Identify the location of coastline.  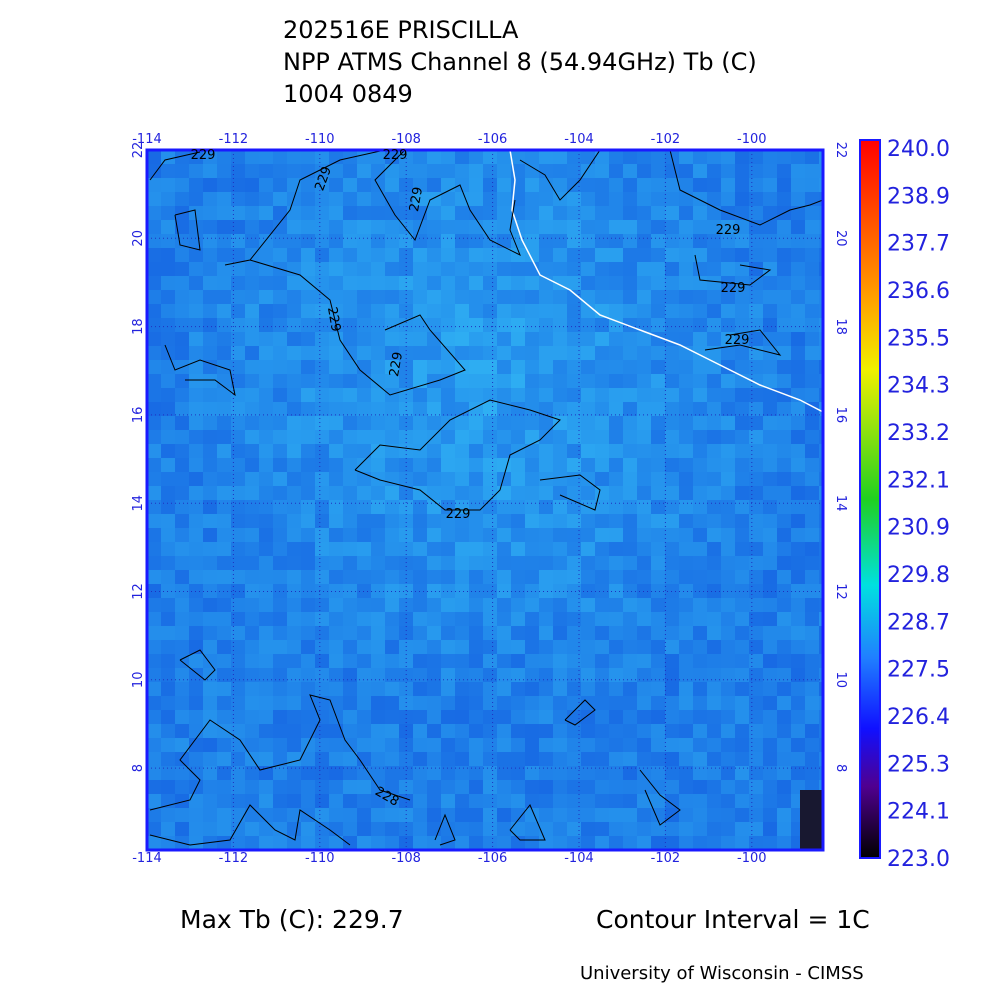
(666, 281).